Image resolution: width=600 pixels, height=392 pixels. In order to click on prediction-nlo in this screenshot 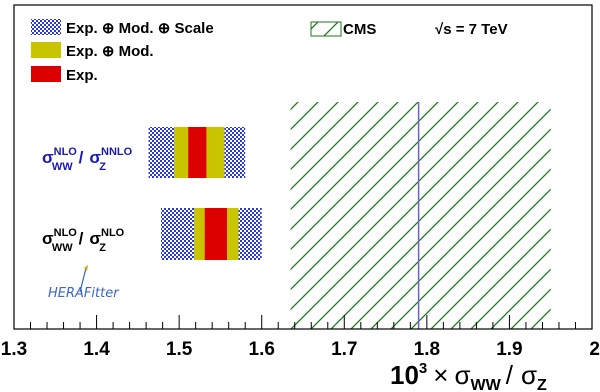, I will do `click(211, 234)`.